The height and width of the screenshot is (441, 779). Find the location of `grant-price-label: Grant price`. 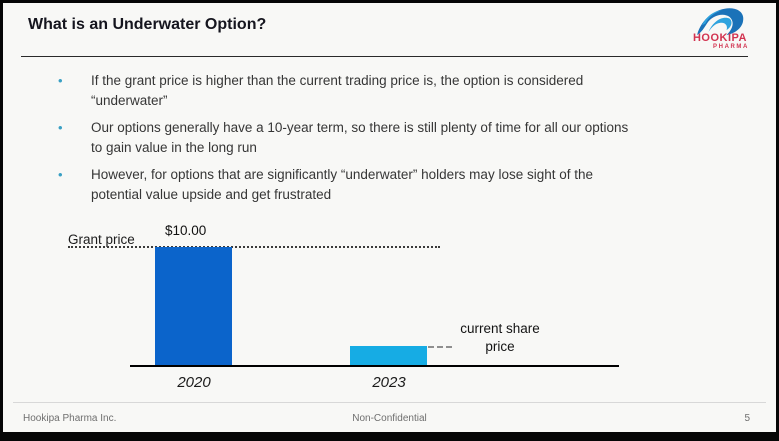

grant-price-label: Grant price is located at coordinates (101, 239).